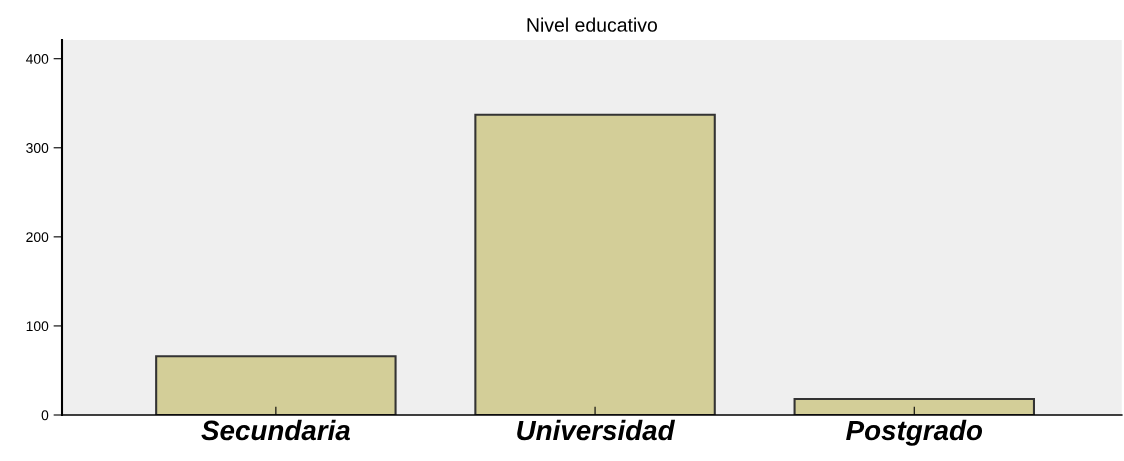 Image resolution: width=1124 pixels, height=461 pixels. I want to click on y-tick-label: 100, so click(37, 326).